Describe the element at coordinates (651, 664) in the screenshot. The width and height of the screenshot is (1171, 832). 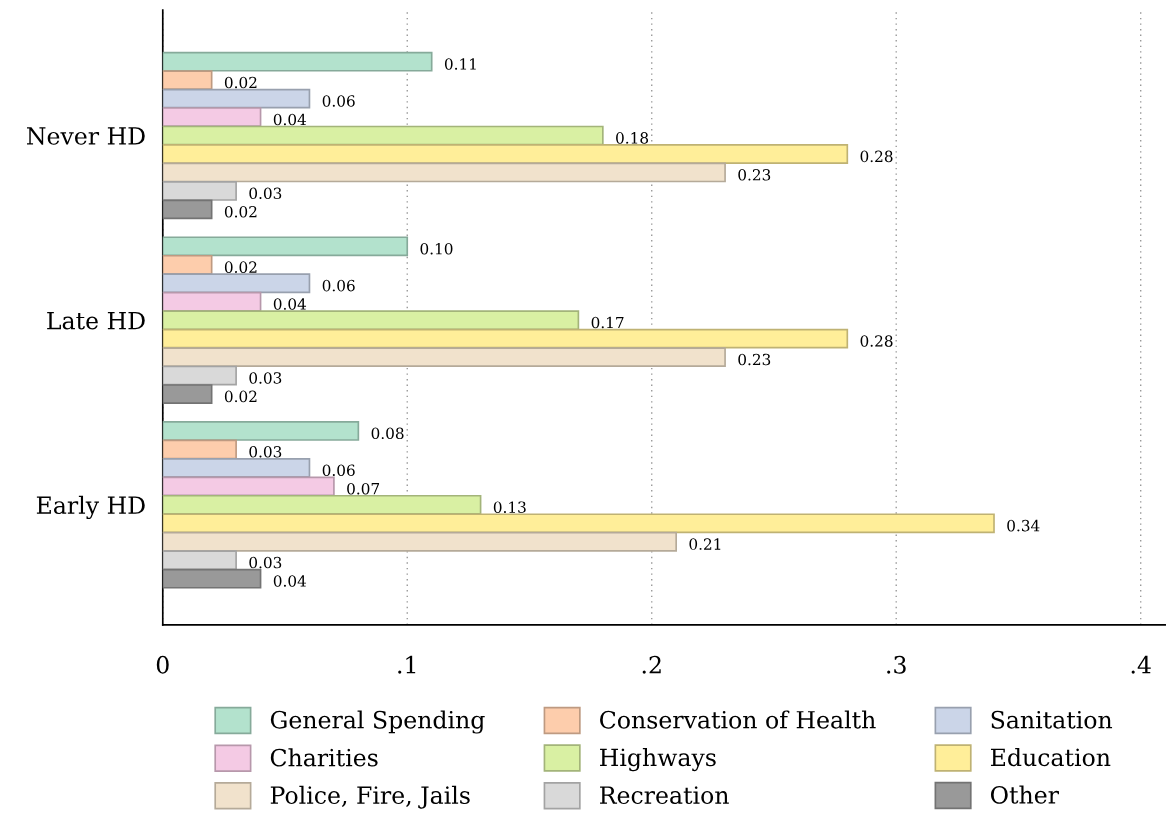
I see `x-tick-label: .2` at that location.